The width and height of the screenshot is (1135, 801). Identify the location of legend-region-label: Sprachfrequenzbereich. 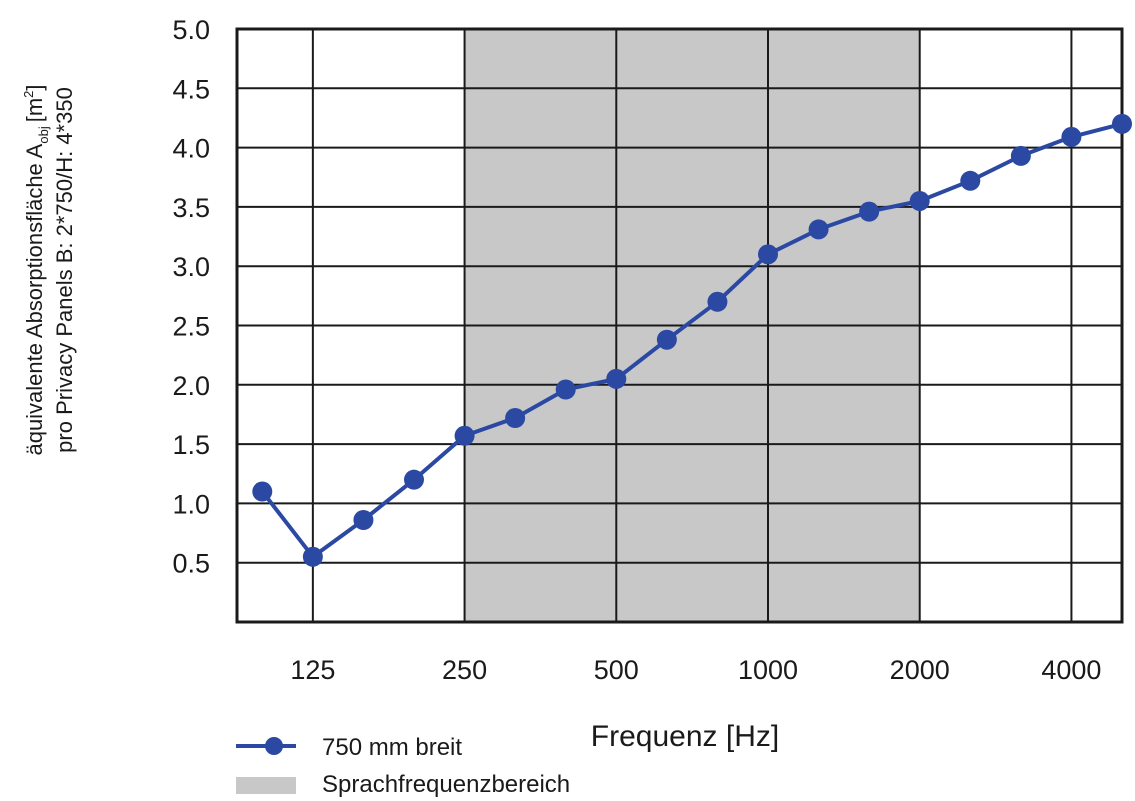
(446, 784).